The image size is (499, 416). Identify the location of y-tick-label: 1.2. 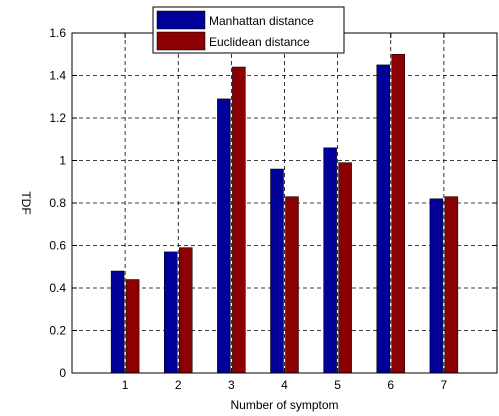
(57, 118).